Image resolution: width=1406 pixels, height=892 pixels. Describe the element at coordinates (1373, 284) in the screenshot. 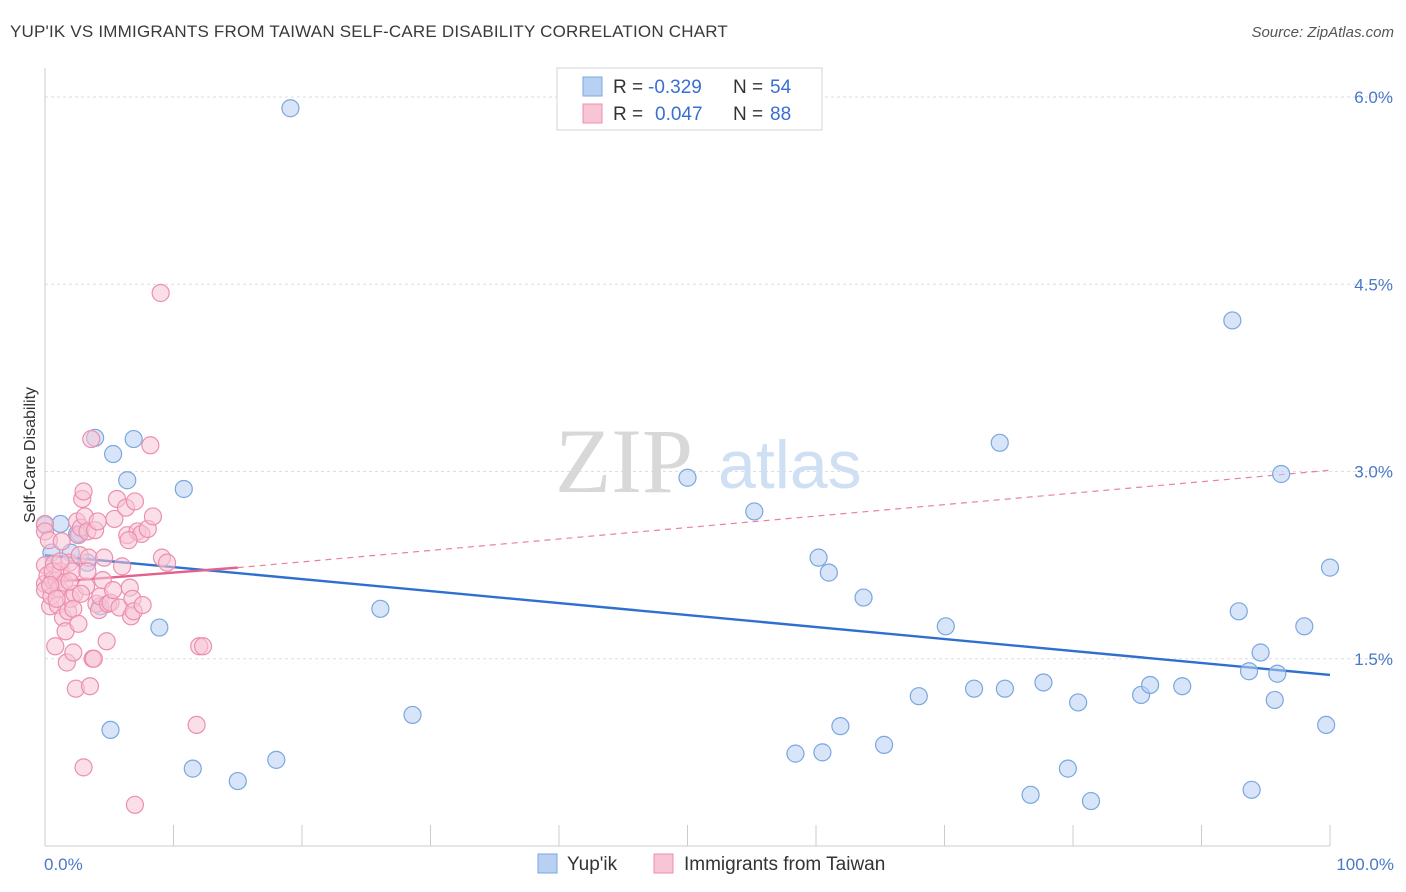

I see `y-tick-label: 4.5%` at that location.